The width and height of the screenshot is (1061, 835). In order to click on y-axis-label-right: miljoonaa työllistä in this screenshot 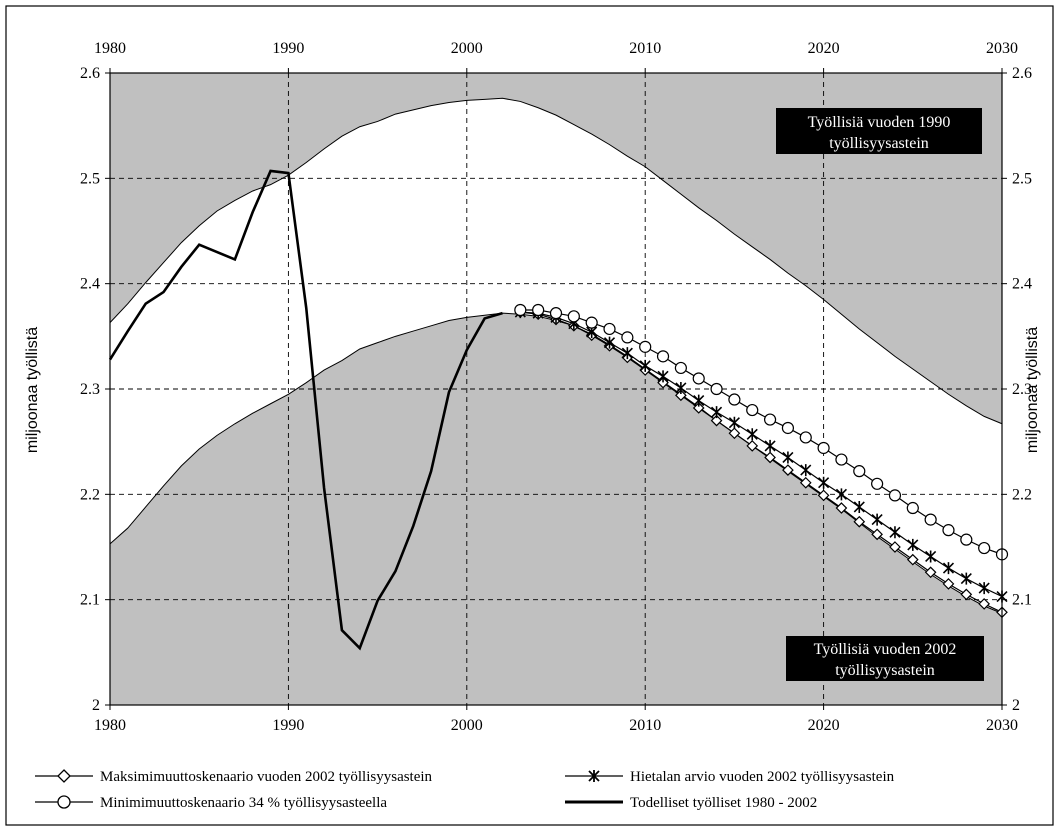, I will do `click(1032, 390)`.